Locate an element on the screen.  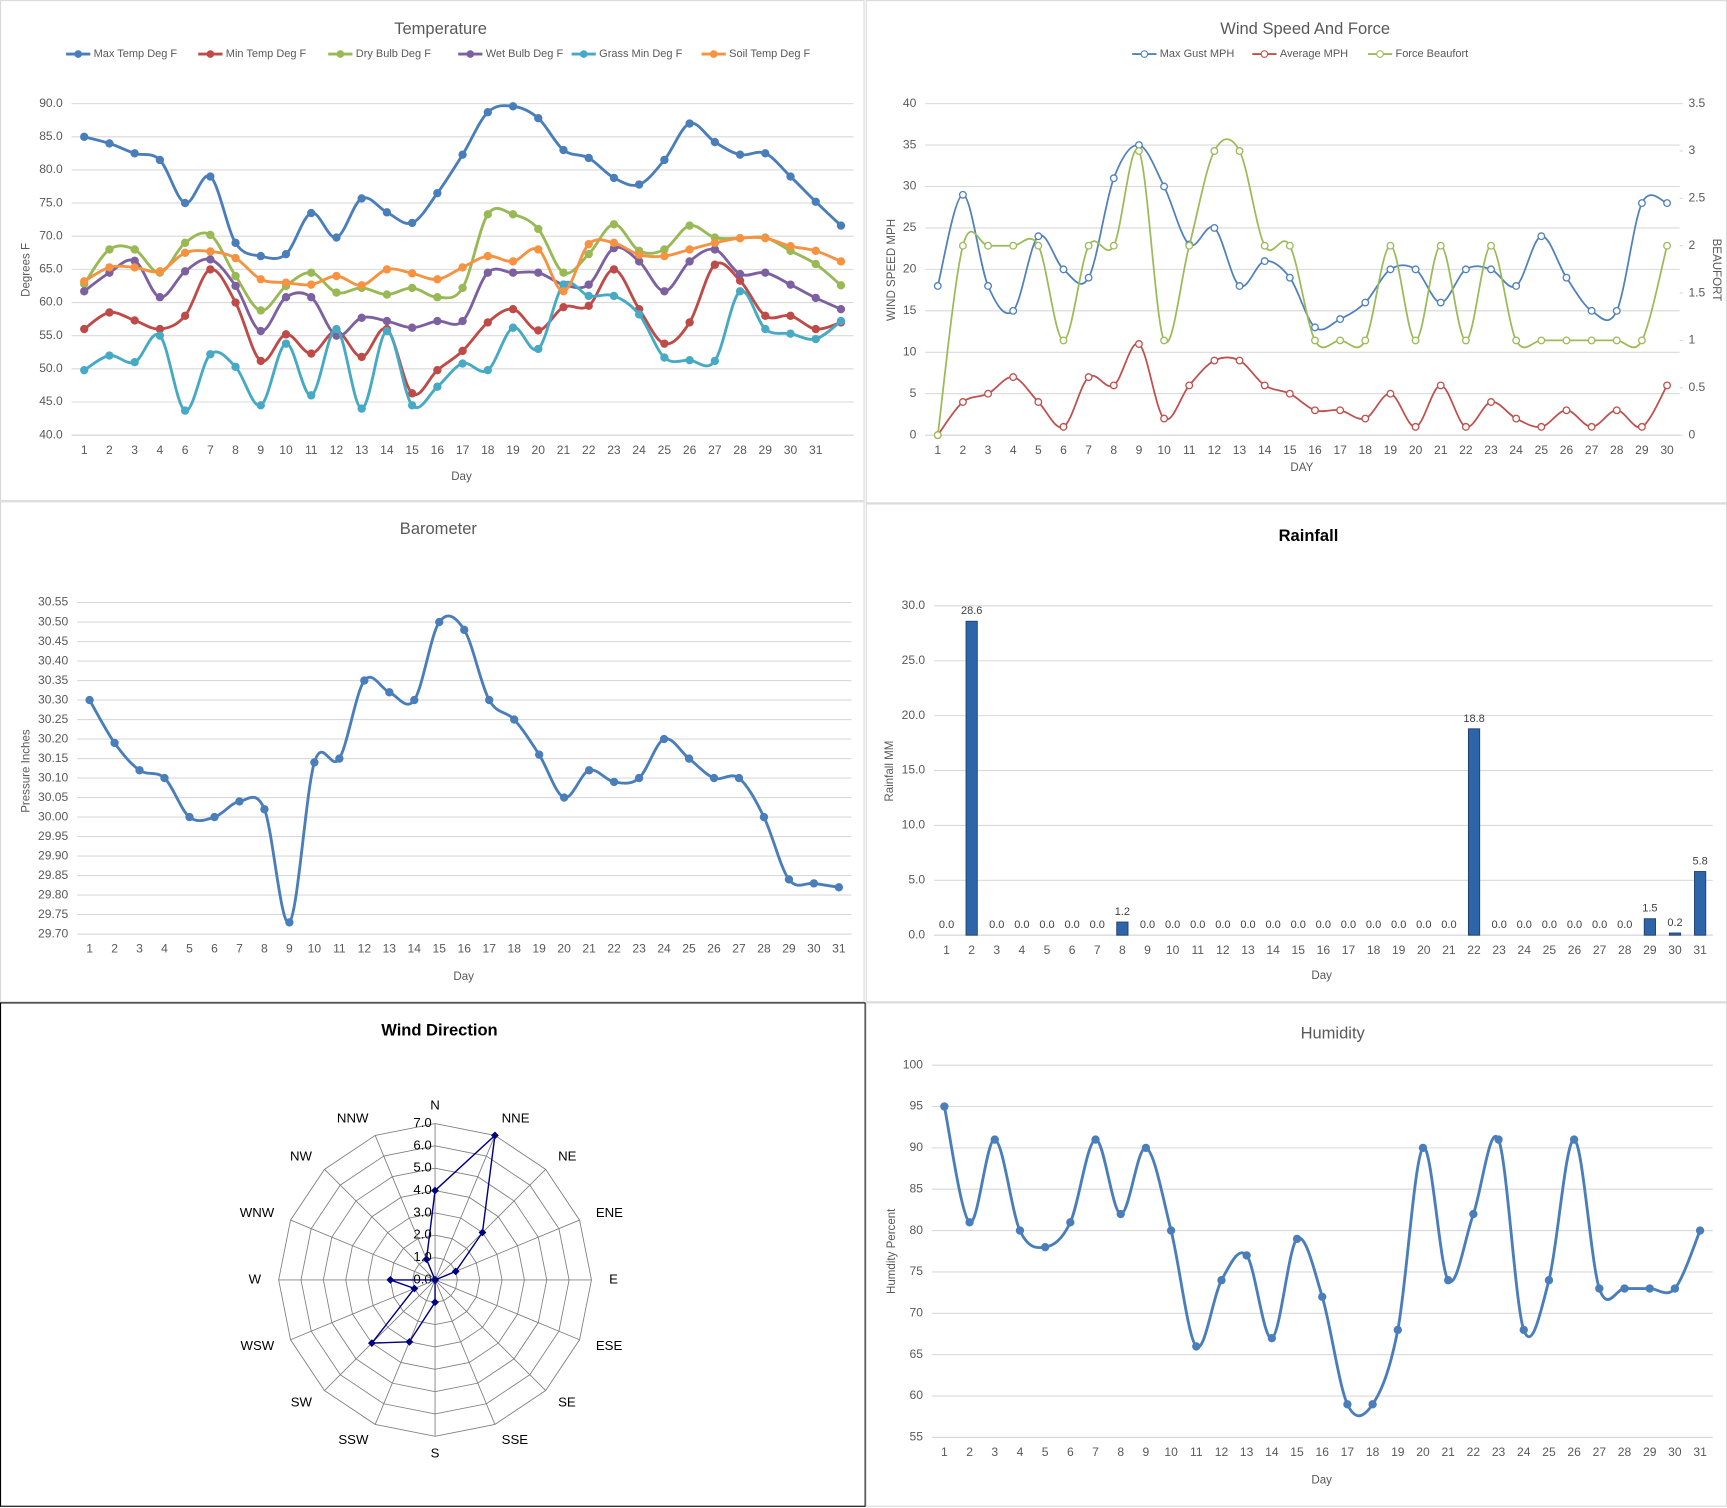
x-axis-label: DAY is located at coordinates (1301, 468).